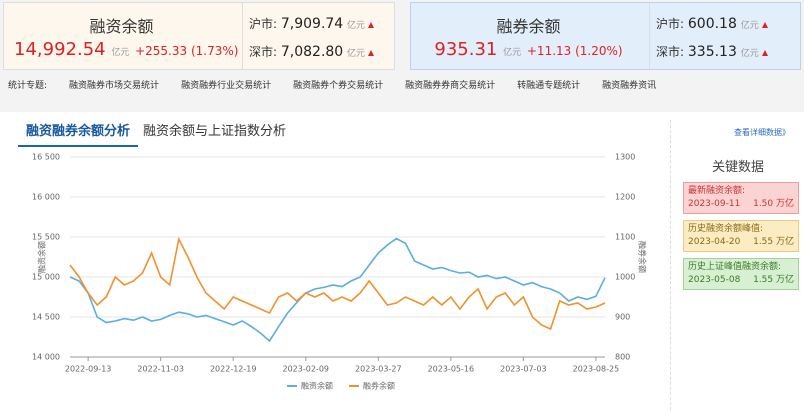 This screenshot has width=804, height=411. I want to click on y2-tick-label: 800, so click(622, 357).